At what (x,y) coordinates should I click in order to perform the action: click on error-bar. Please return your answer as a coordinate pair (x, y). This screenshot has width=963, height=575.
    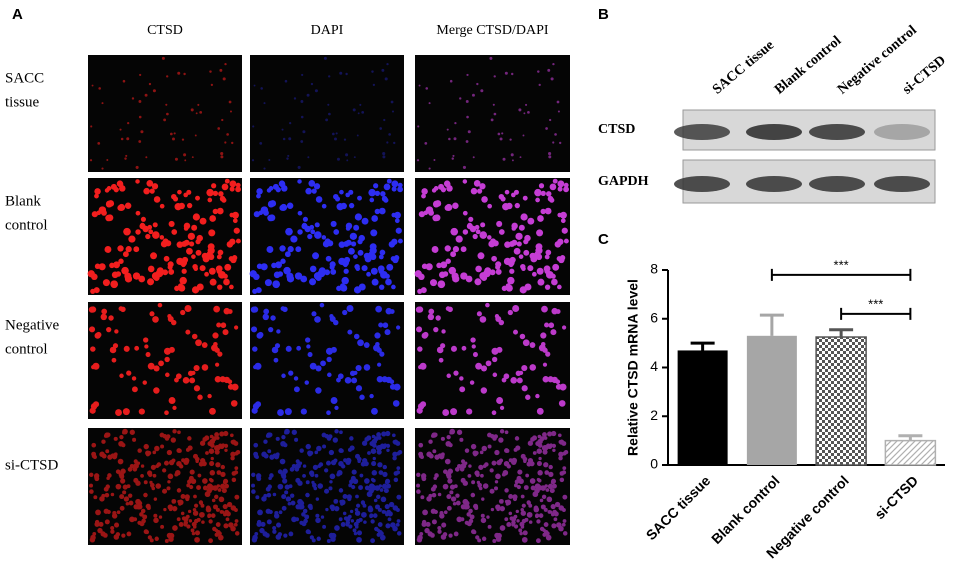
    Looking at the image, I should click on (702, 346).